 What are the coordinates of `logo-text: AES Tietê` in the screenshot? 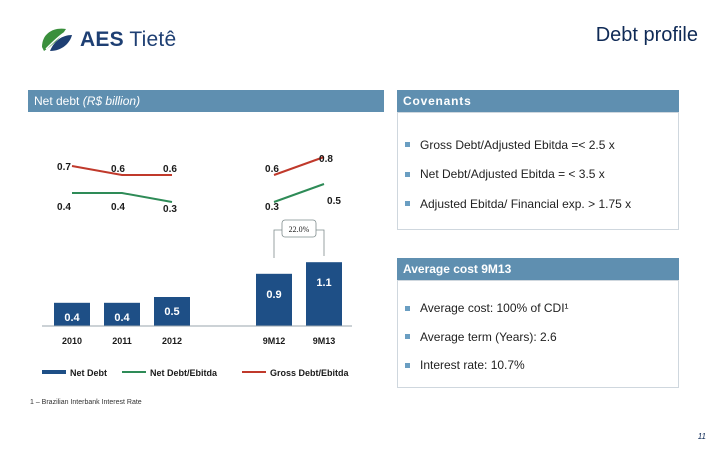 It's located at (128, 39).